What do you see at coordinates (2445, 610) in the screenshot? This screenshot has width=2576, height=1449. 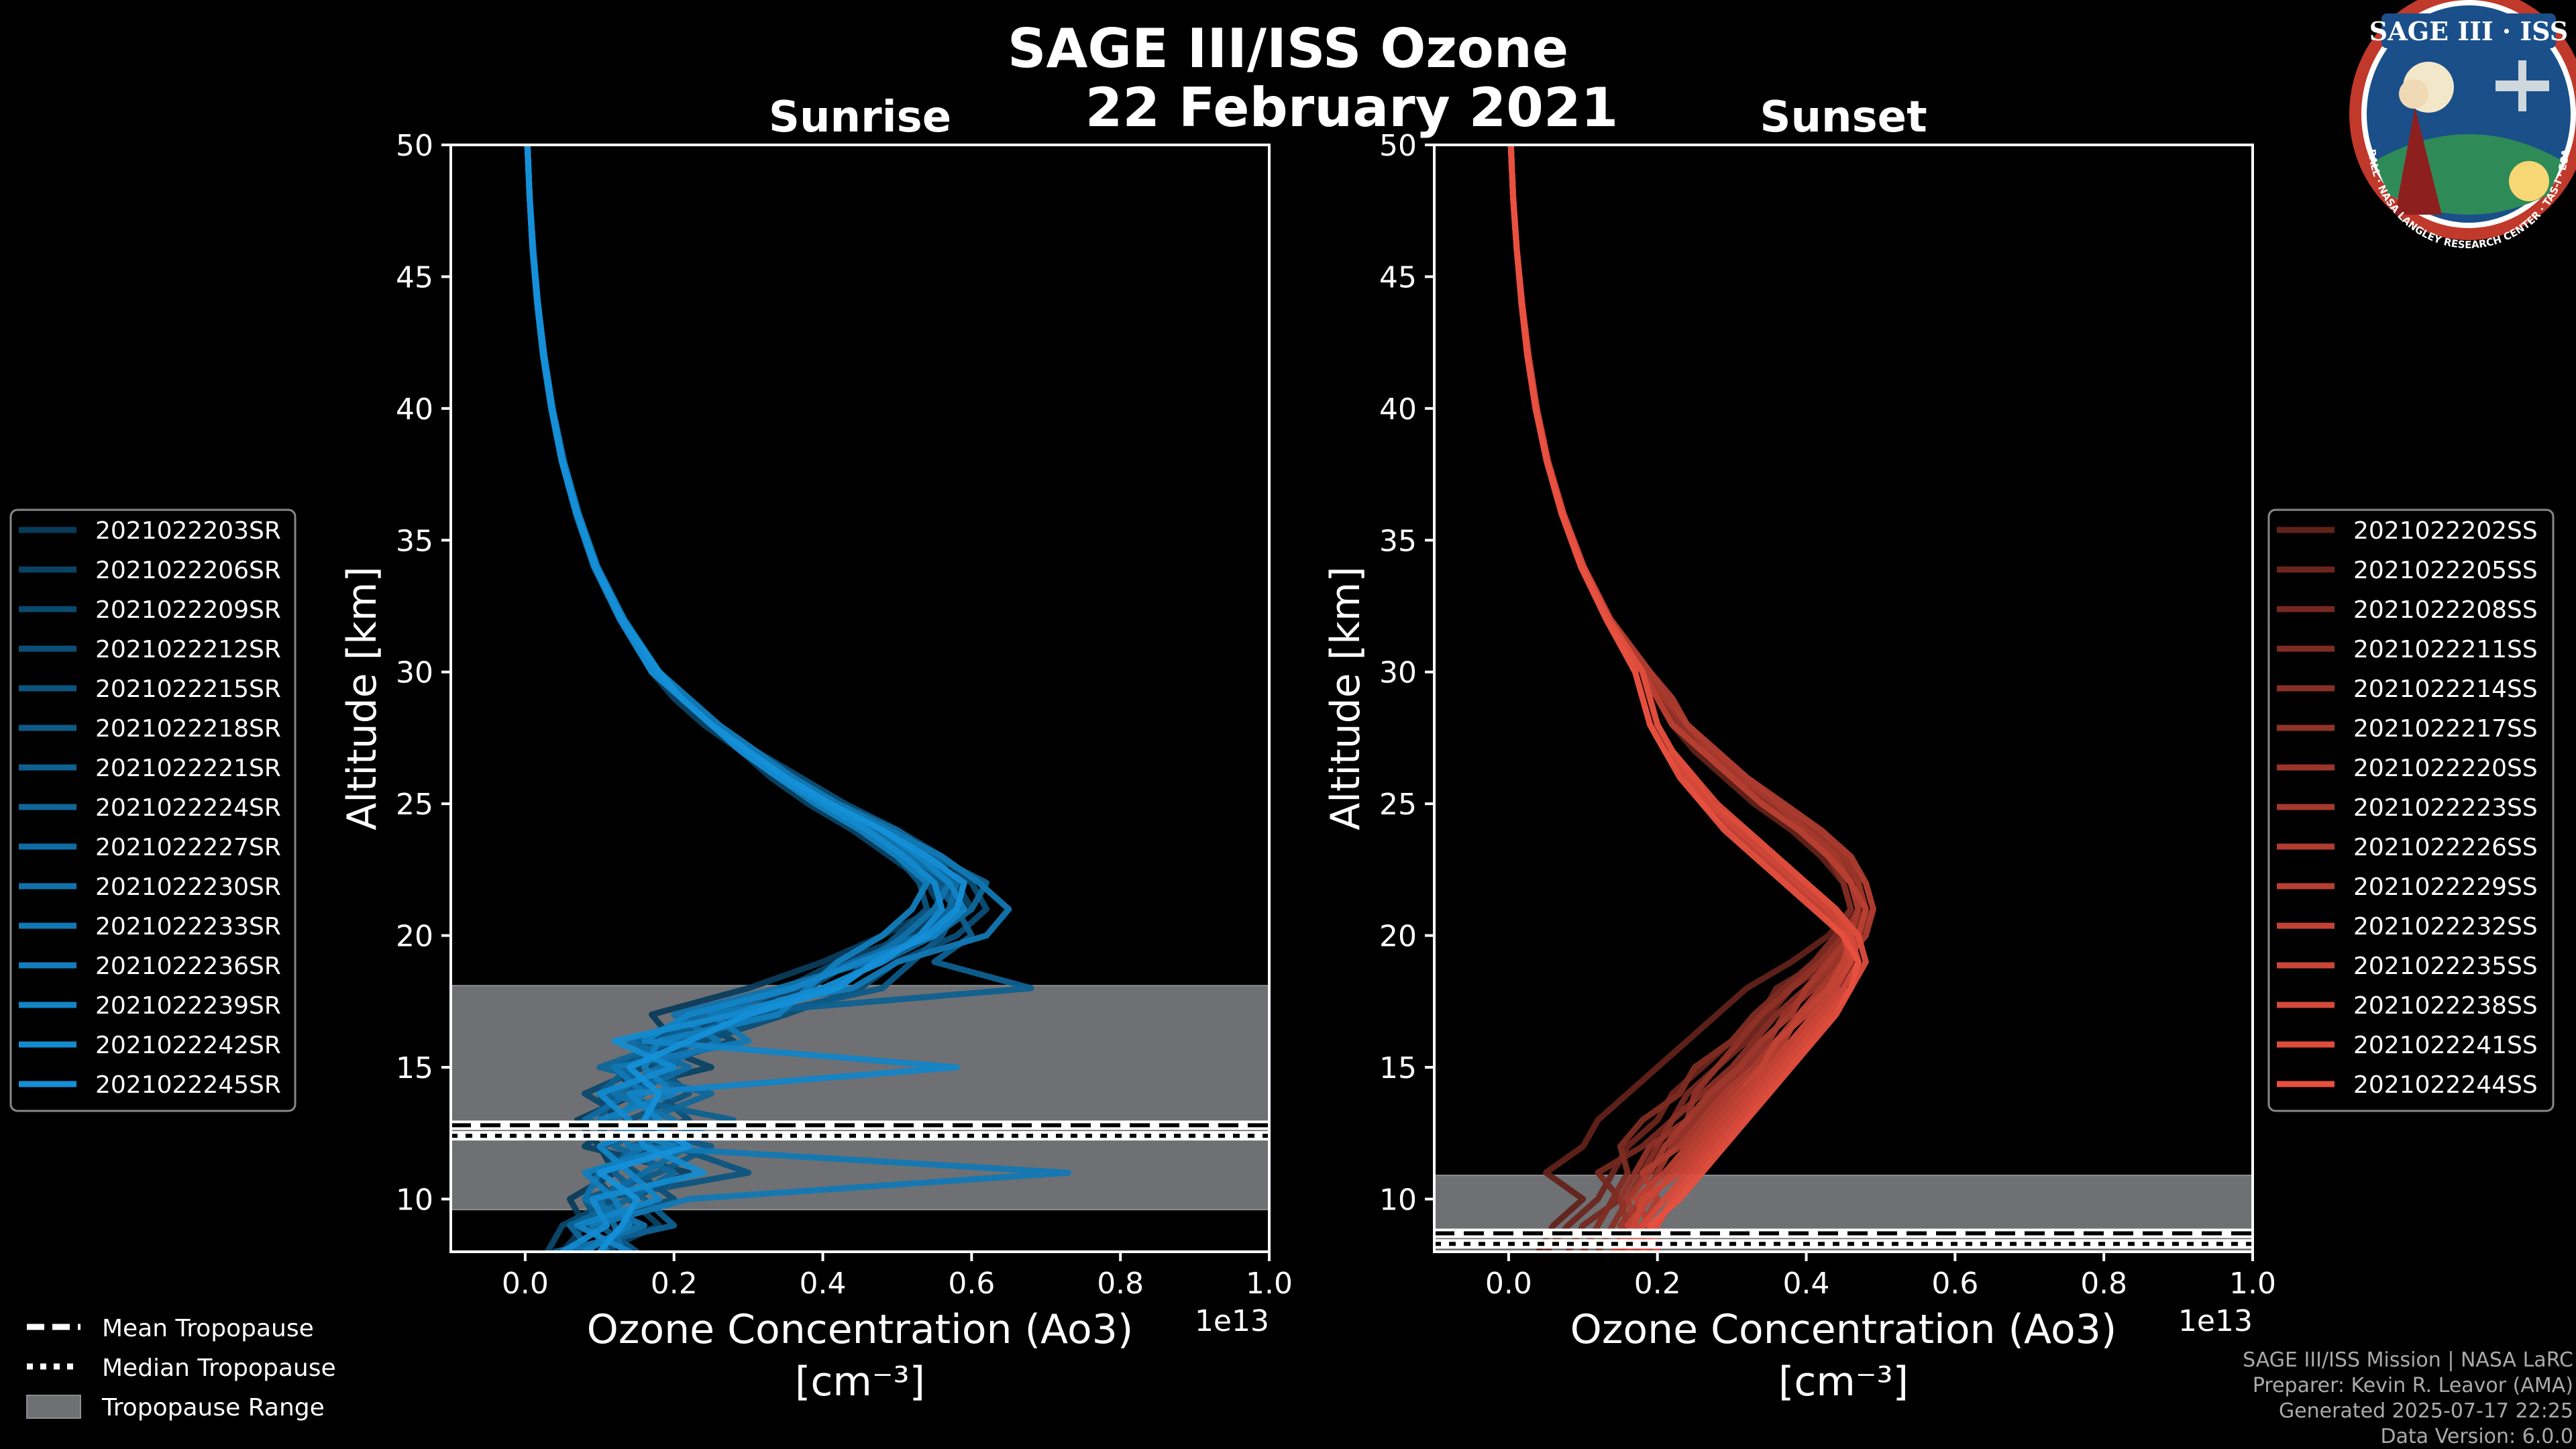 I see `sunset-legend-label: 2021022208SS` at bounding box center [2445, 610].